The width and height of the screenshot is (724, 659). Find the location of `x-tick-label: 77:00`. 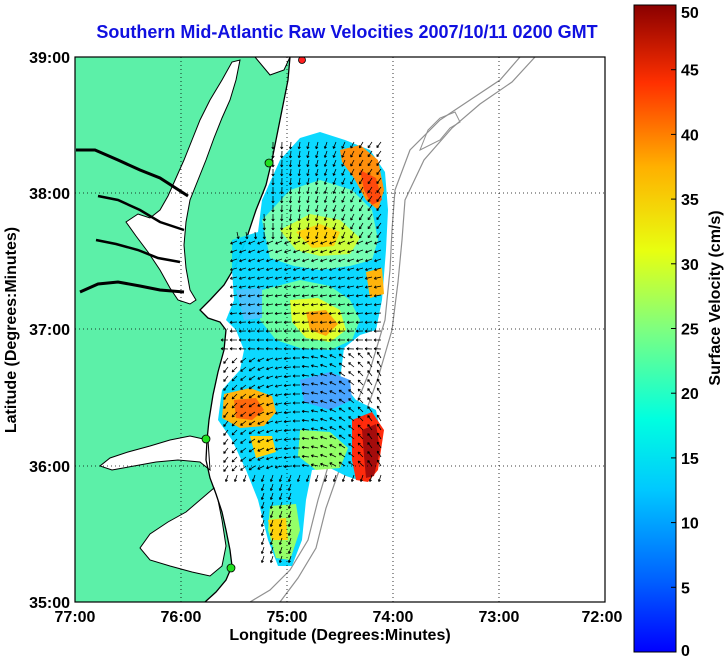

x-tick-label: 77:00 is located at coordinates (75, 617).